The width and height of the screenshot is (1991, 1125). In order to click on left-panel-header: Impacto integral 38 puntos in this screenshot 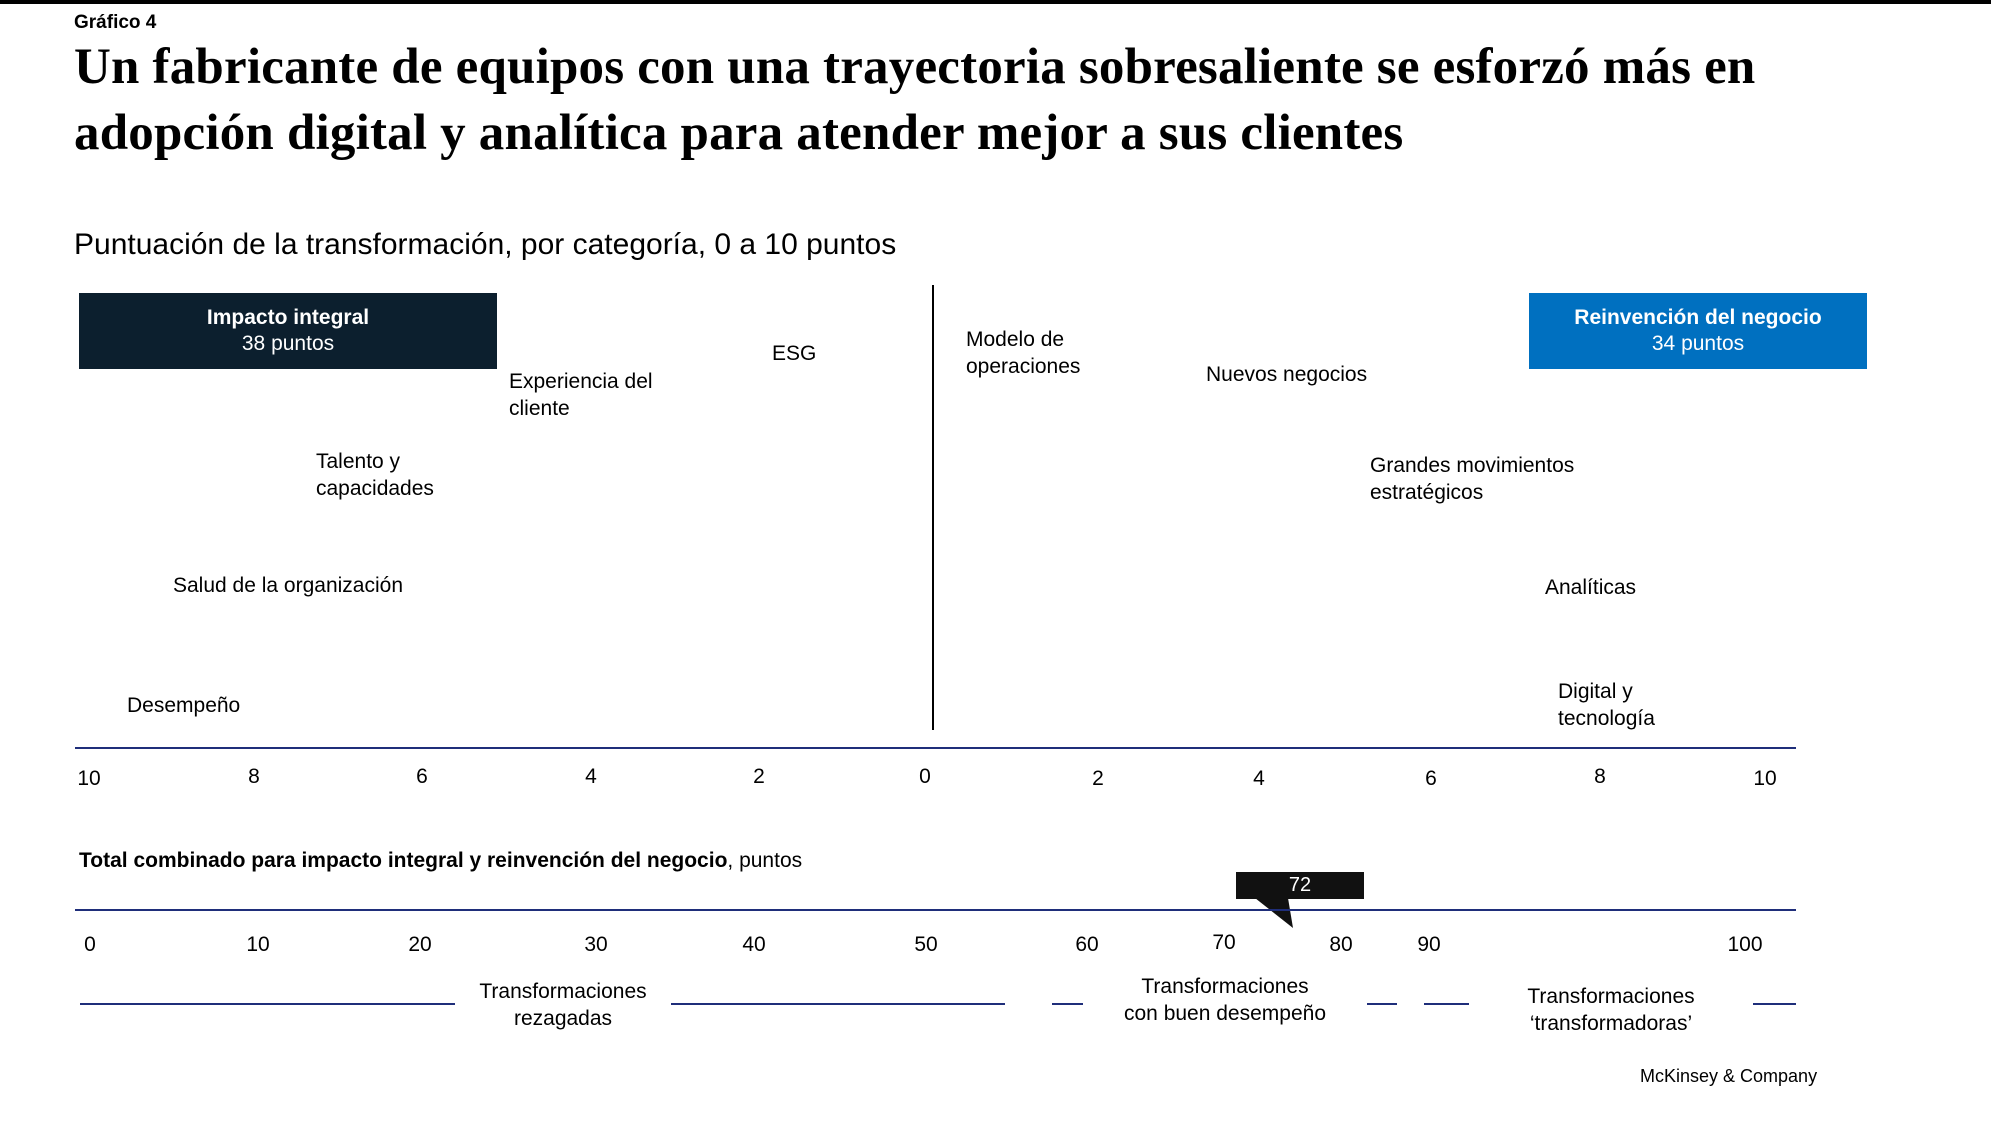, I will do `click(288, 331)`.